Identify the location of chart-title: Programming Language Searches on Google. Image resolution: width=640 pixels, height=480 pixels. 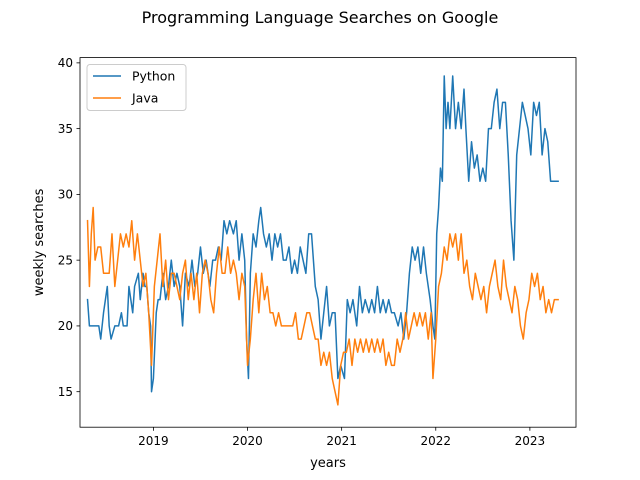
(320, 17).